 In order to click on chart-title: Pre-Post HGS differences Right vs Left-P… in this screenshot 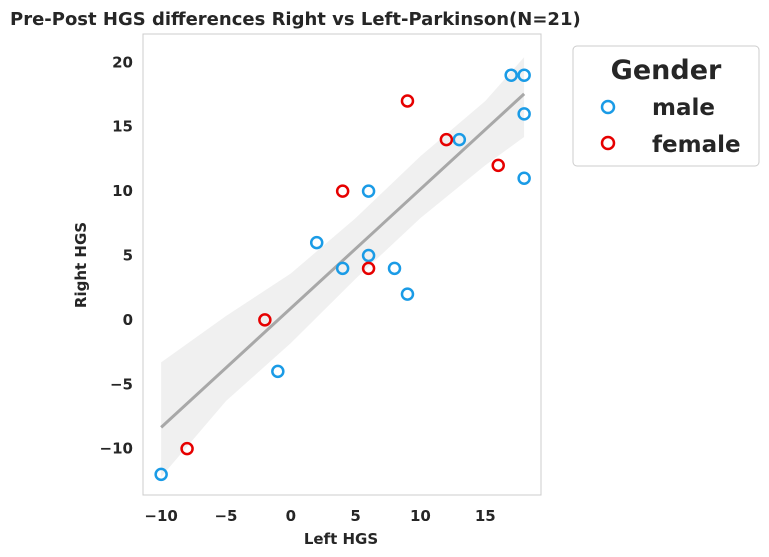, I will do `click(295, 19)`.